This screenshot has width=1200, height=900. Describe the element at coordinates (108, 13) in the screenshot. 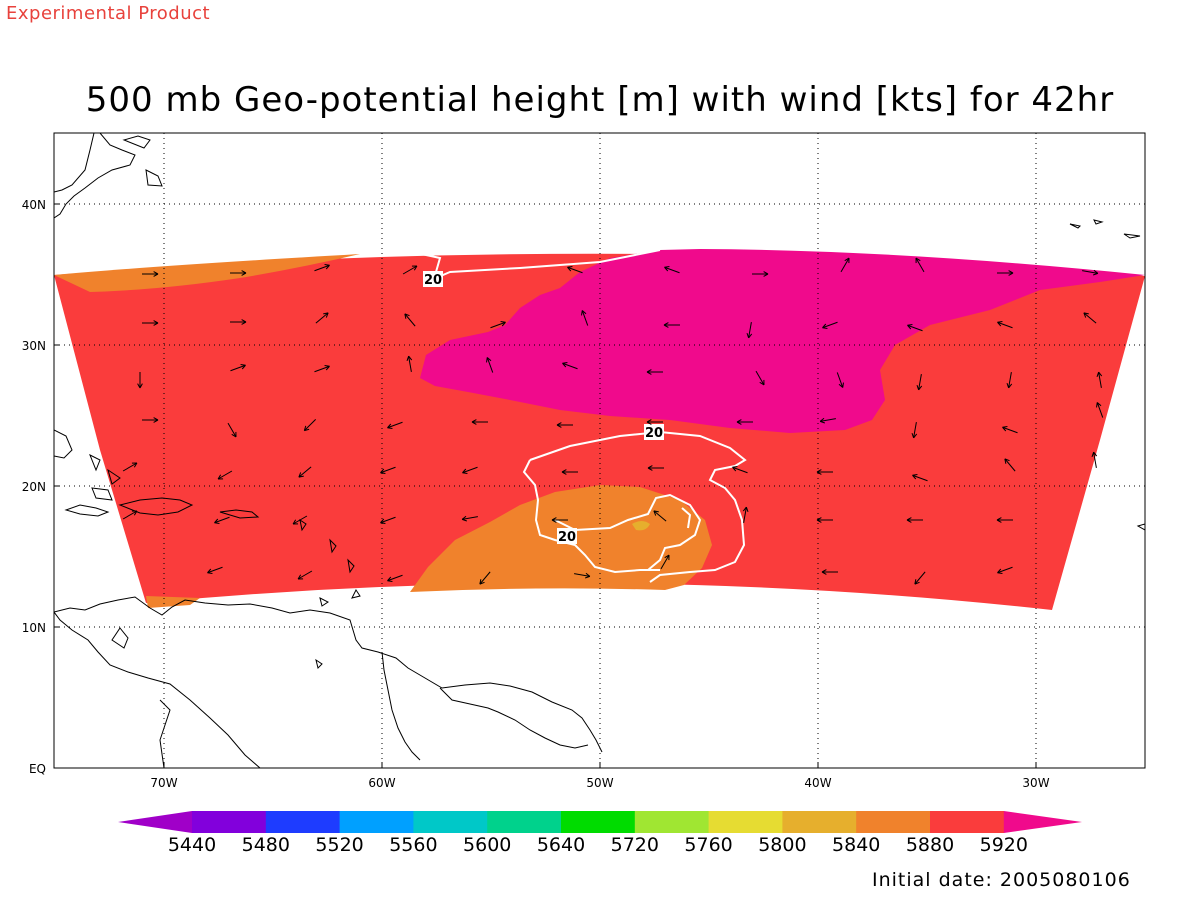

I see `experimental-product-label: Experimental Product` at that location.